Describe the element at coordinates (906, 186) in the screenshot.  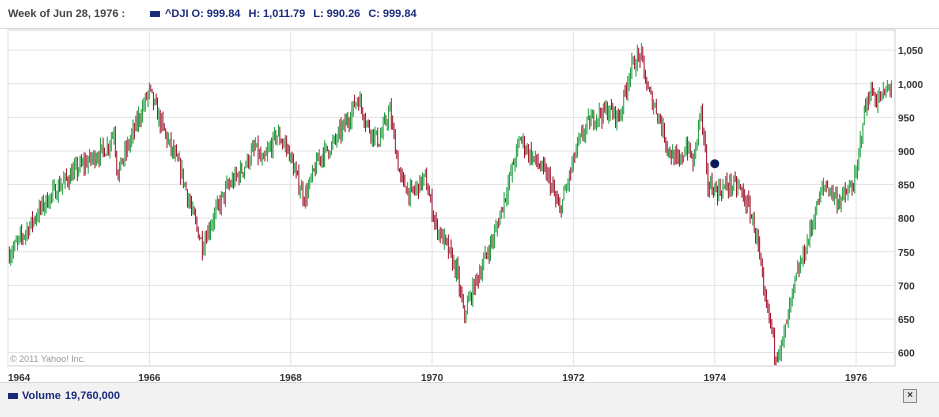
I see `y-tick-label: 850` at that location.